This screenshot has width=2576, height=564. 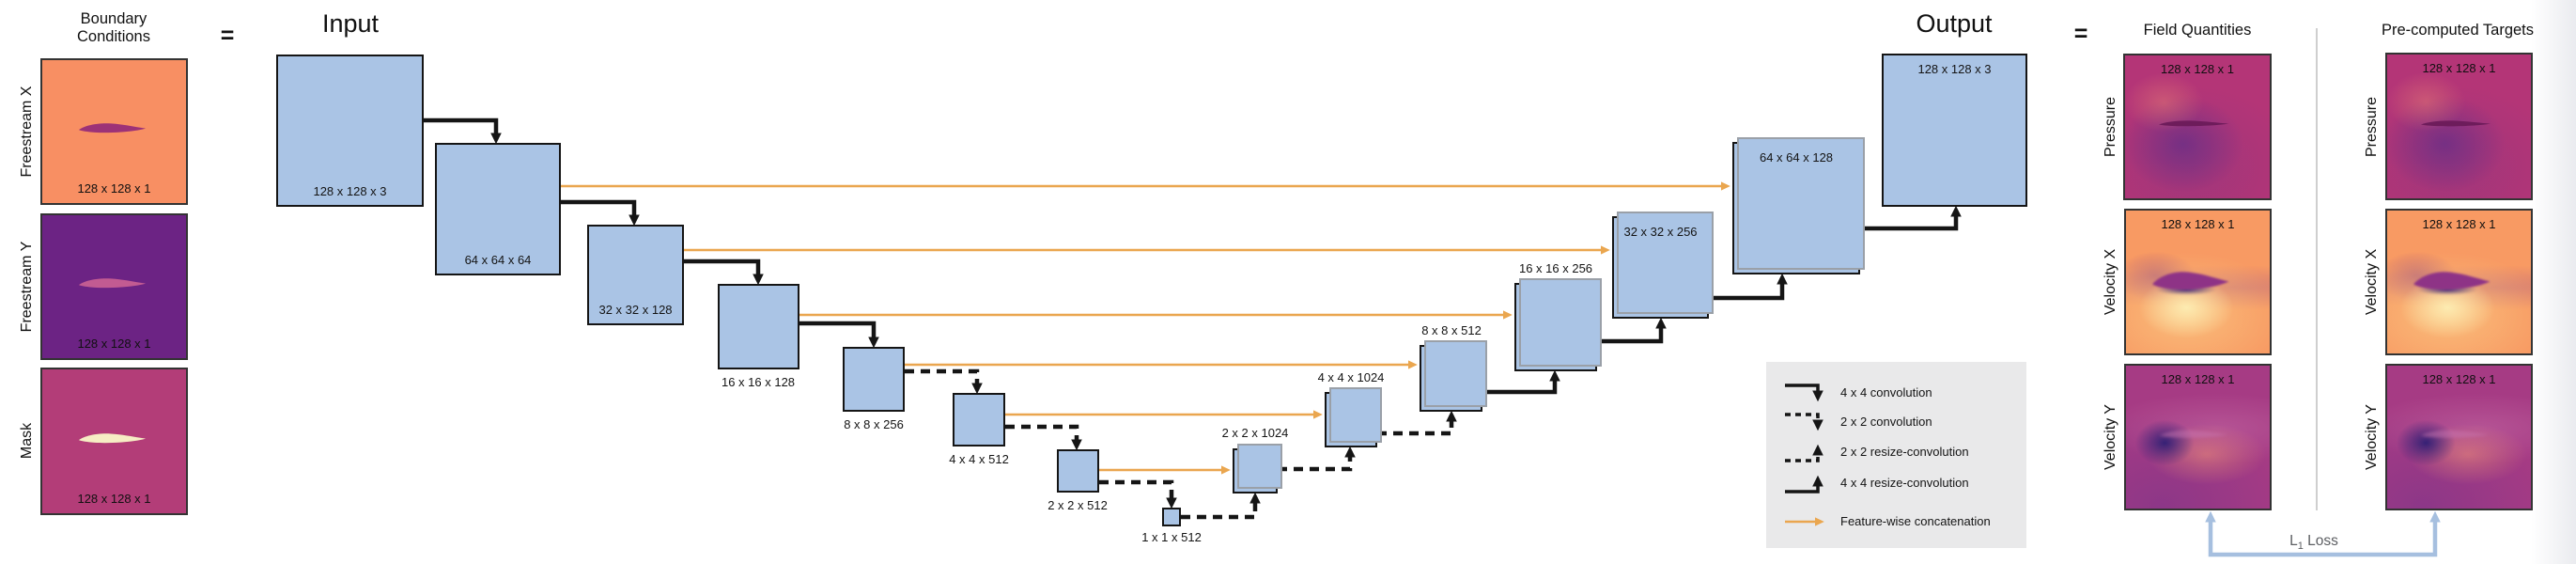 I want to click on encoder-block-3-dims: 32 x 32 x 128, so click(x=636, y=310).